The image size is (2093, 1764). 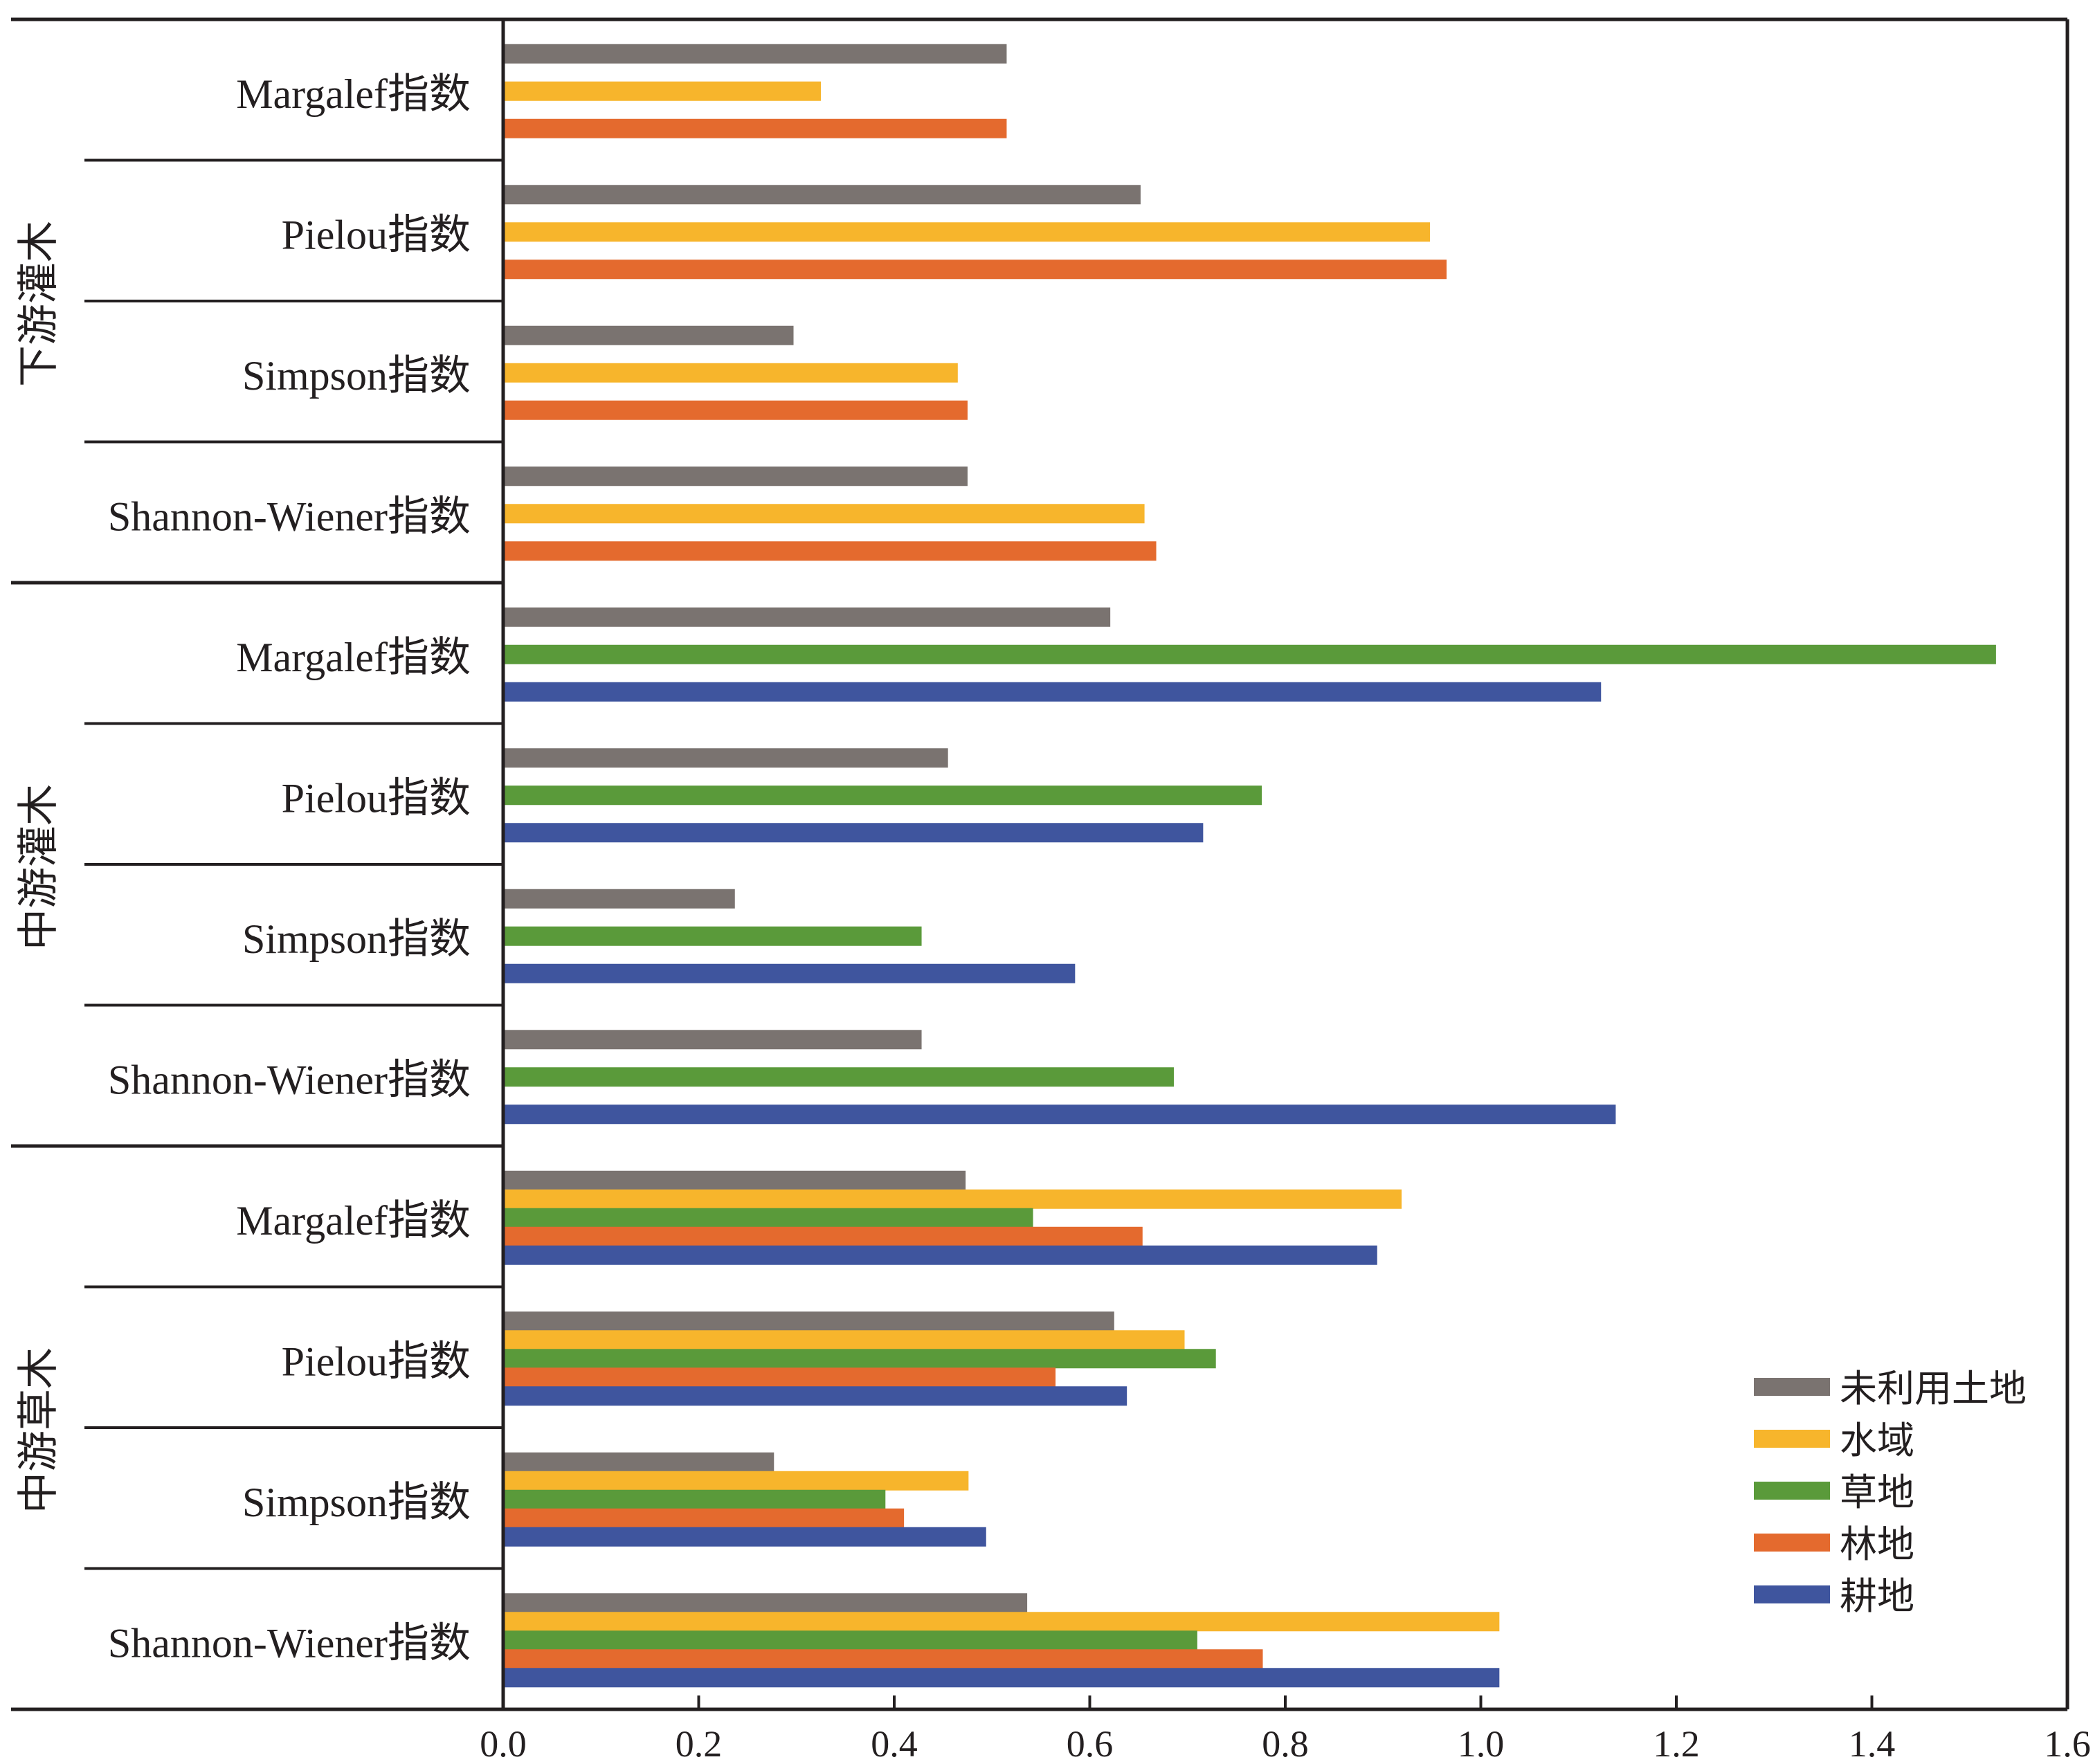 What do you see at coordinates (807, 617) in the screenshot?
I see `bar-2-1-未利用土地` at bounding box center [807, 617].